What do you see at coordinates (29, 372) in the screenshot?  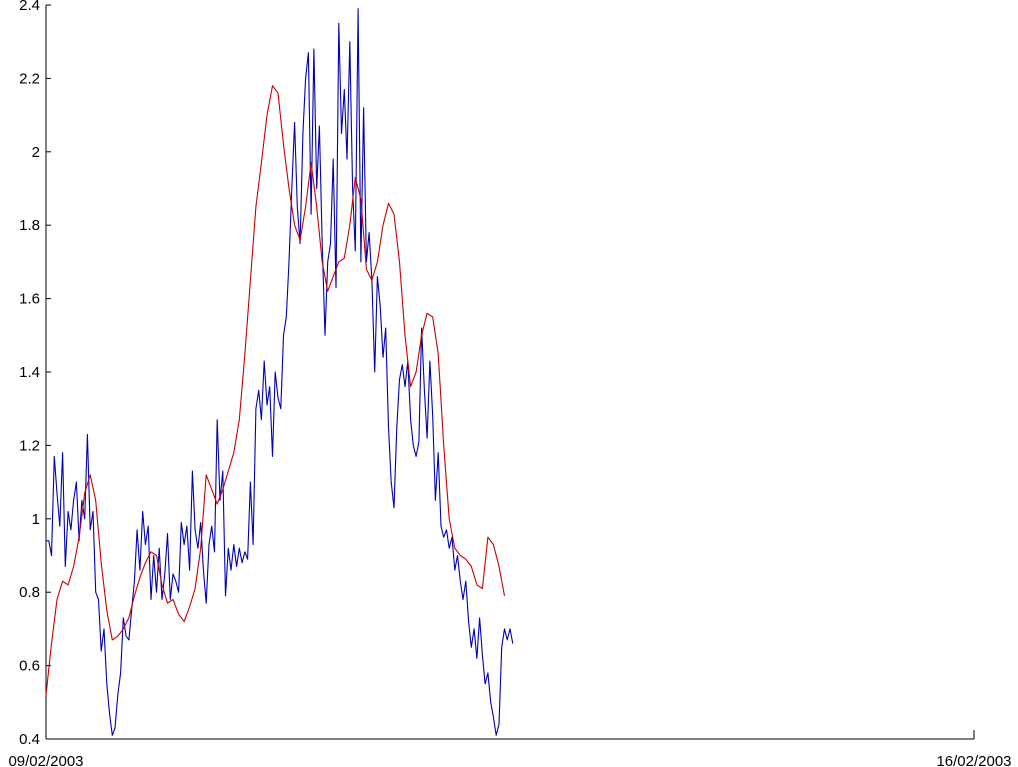 I see `y-tick-label: 1.4` at bounding box center [29, 372].